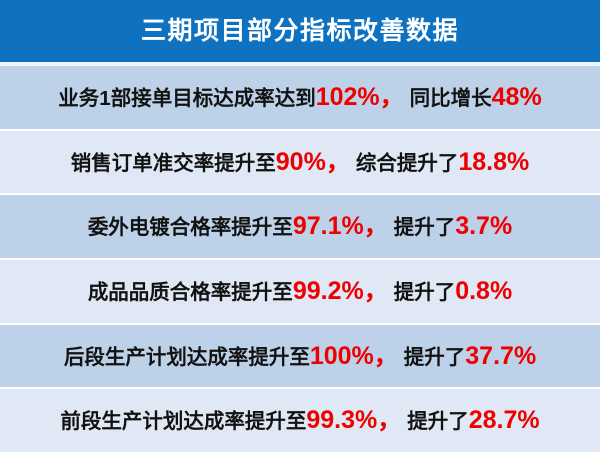 Image resolution: width=600 pixels, height=452 pixels. I want to click on metric-line: 委外电镀合格率提升至97.1%， 提升了3.7%, so click(300, 226).